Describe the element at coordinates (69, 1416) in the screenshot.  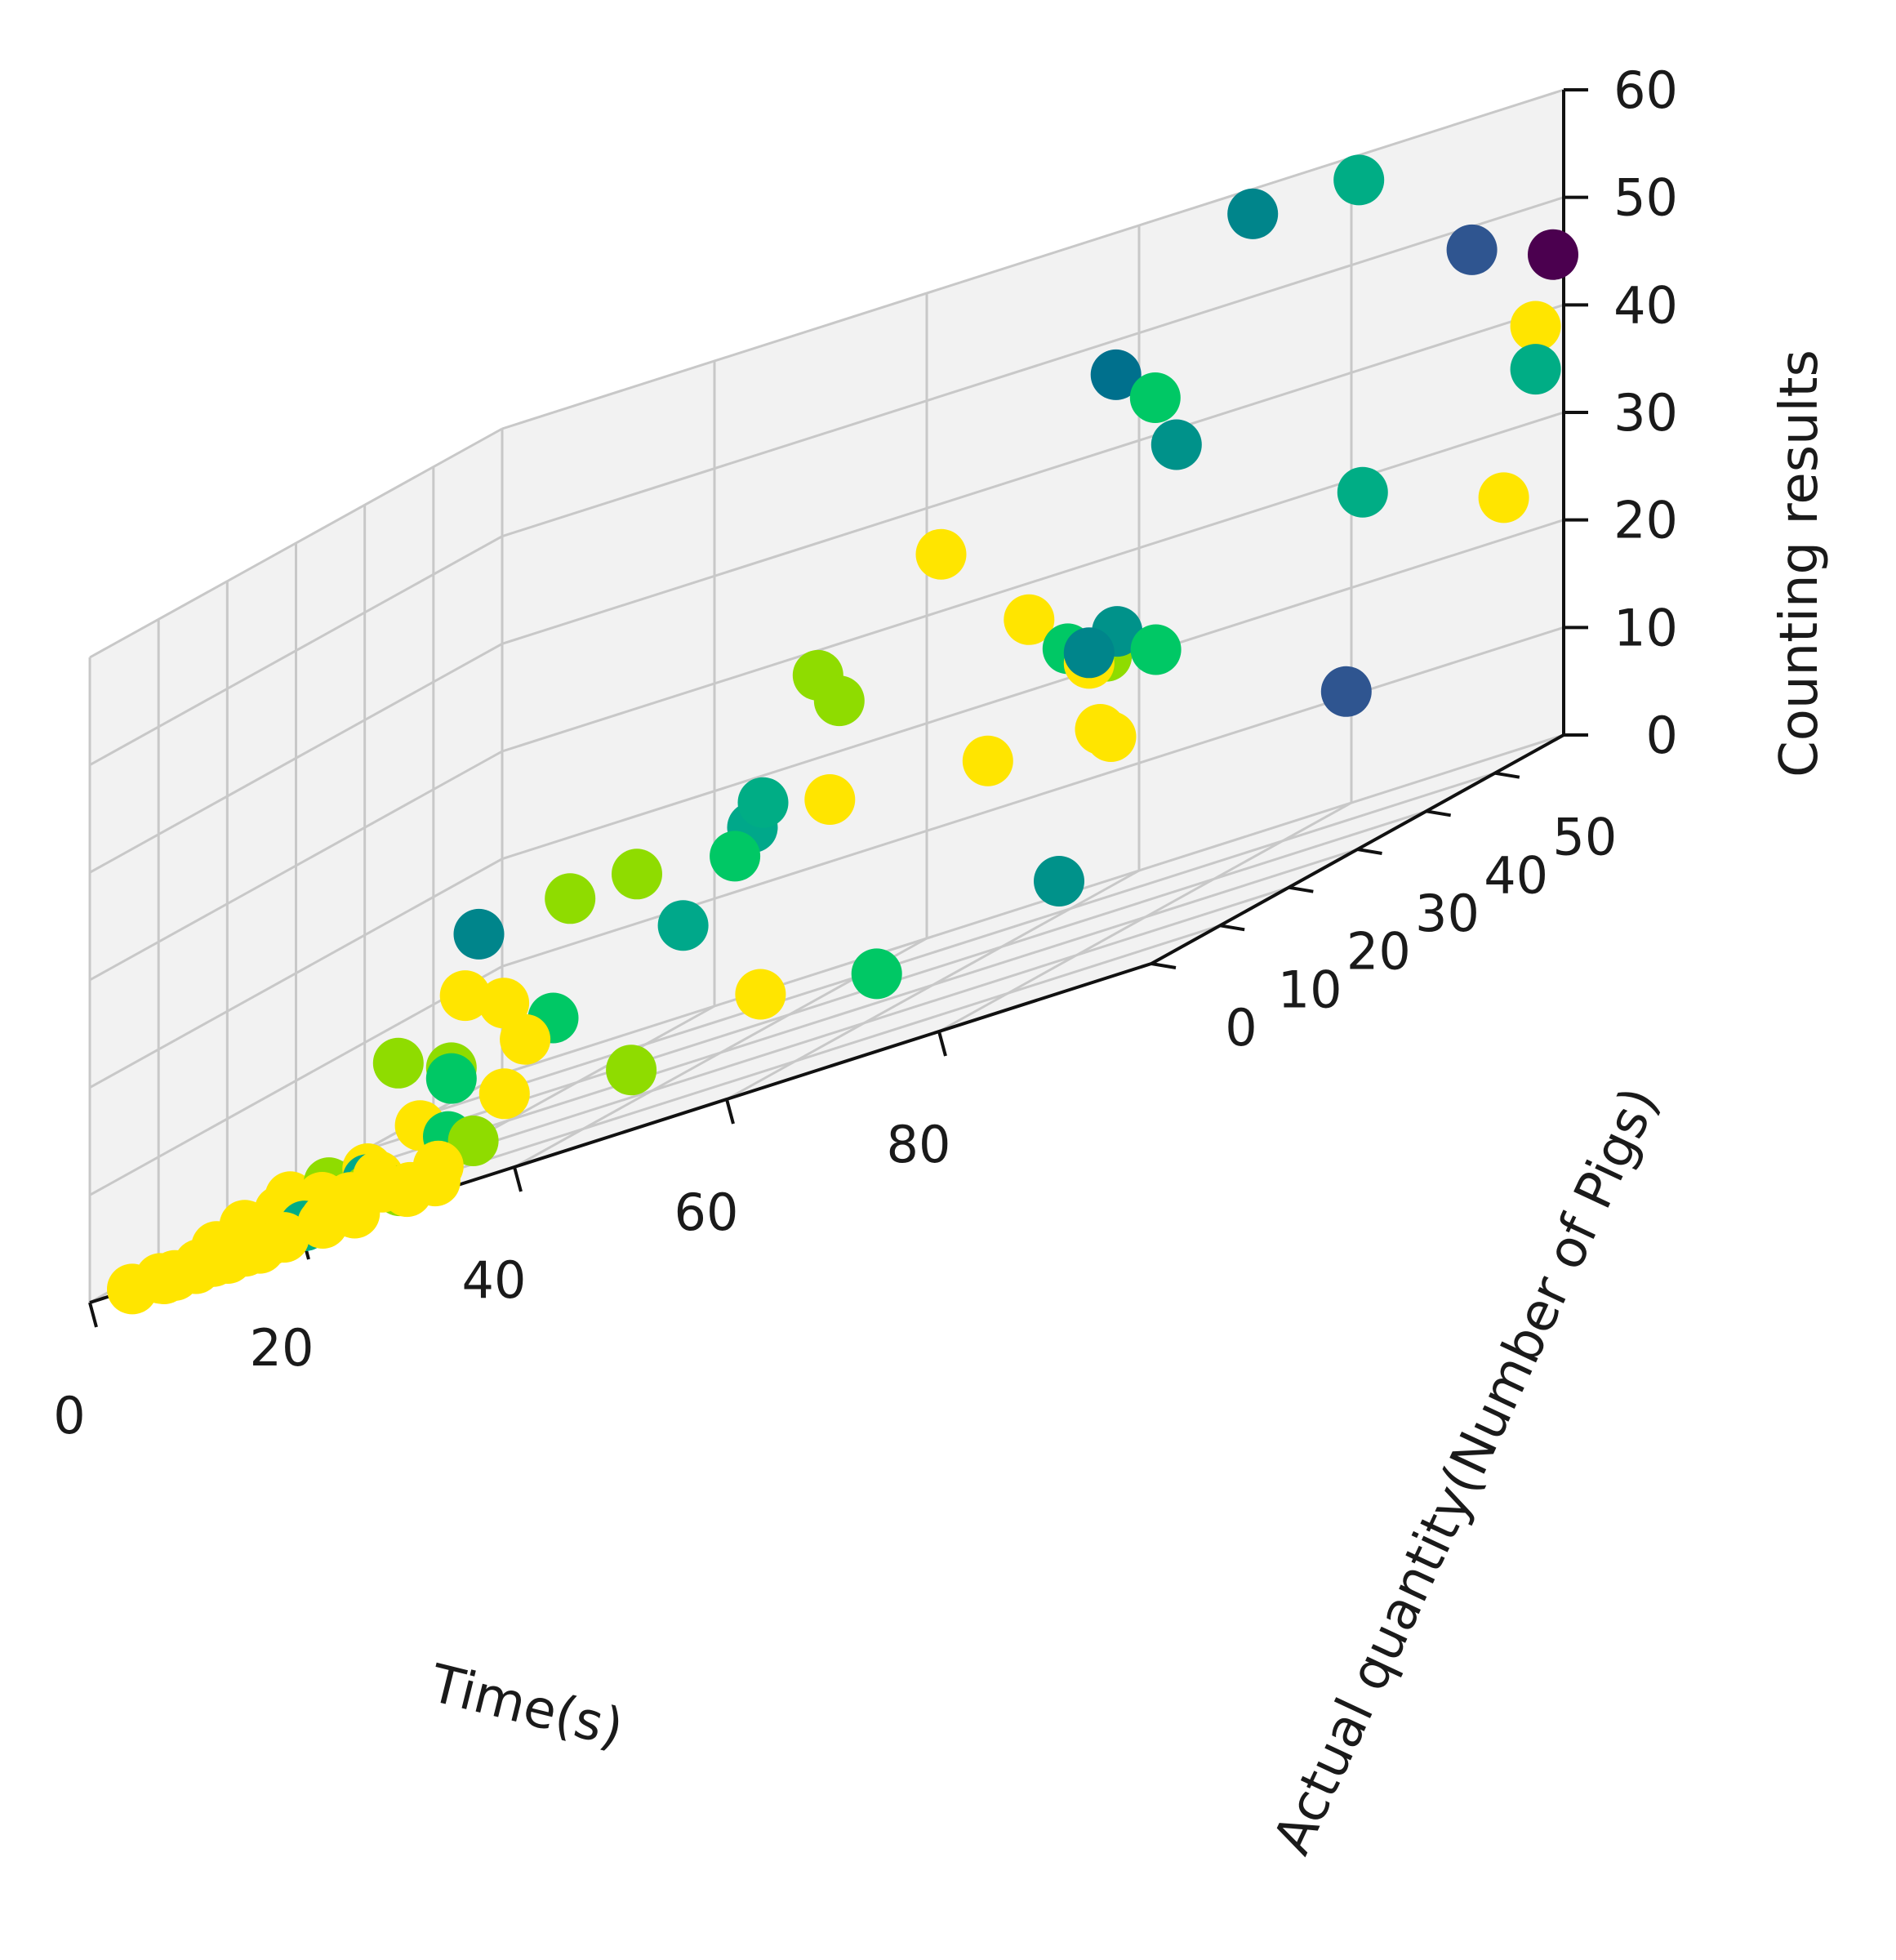
I see `x-tick-label: 0` at that location.